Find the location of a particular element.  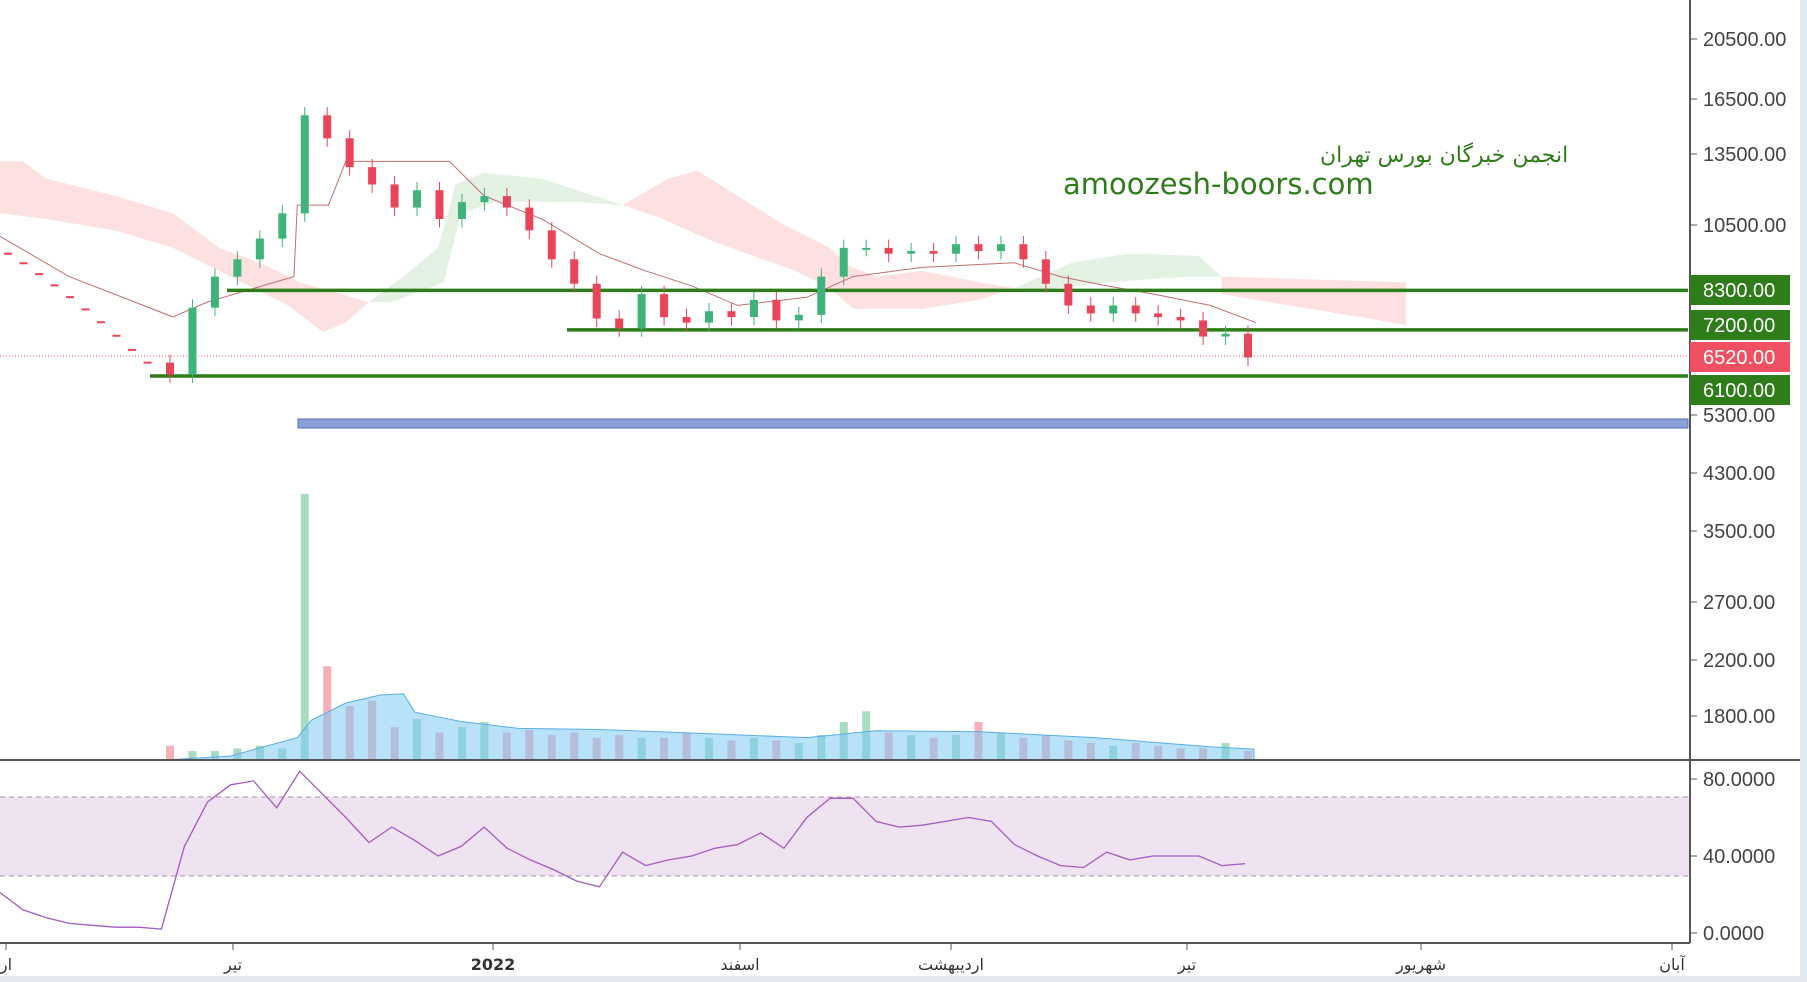

price-tick-label: 1800.00 is located at coordinates (1739, 717).